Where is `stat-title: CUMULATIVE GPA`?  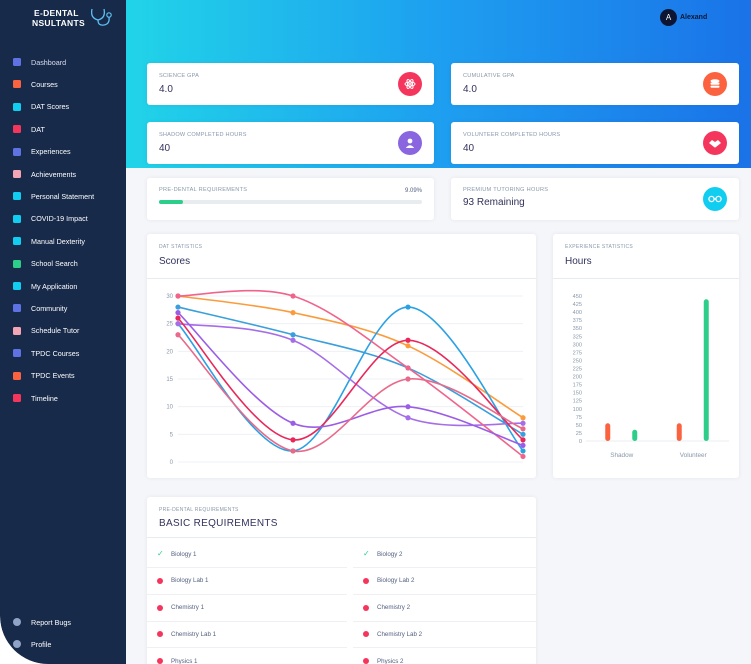
stat-title: CUMULATIVE GPA is located at coordinates (489, 76).